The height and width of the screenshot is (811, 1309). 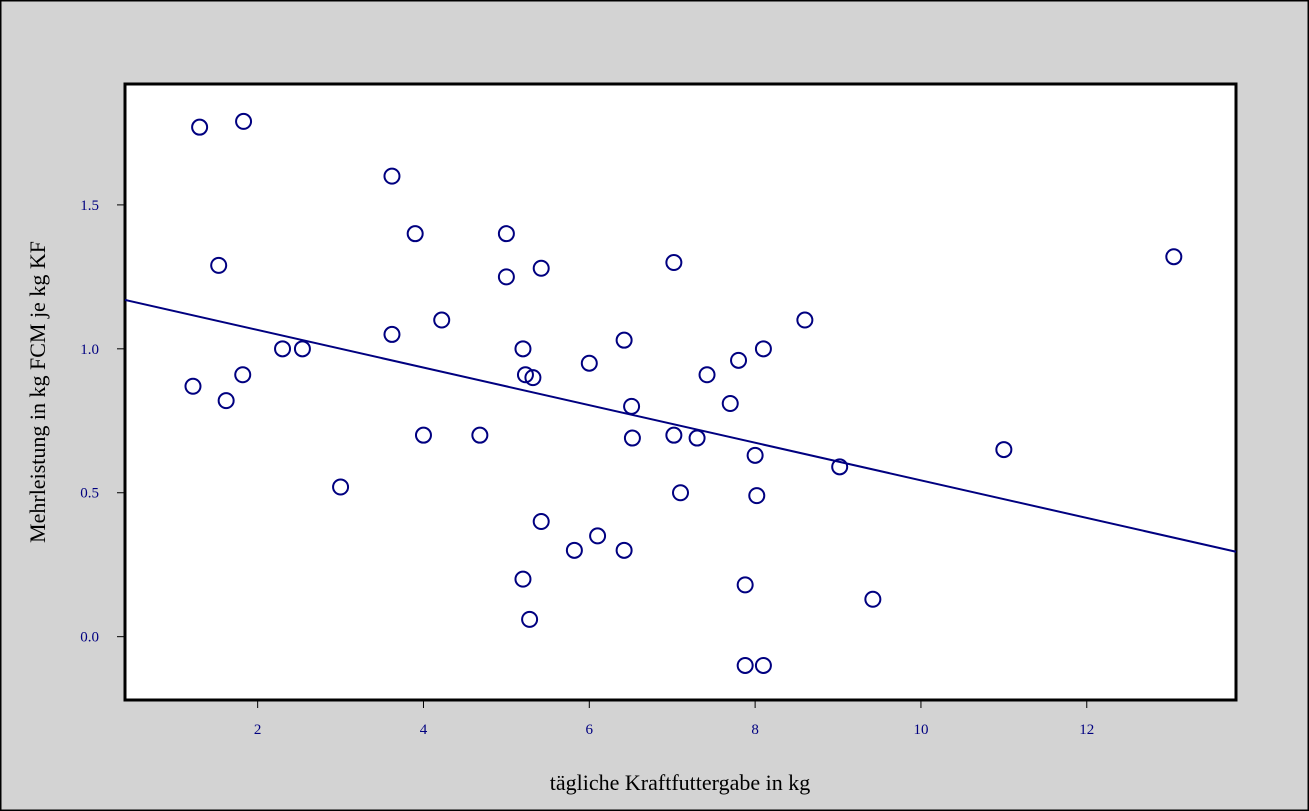 What do you see at coordinates (89, 494) in the screenshot?
I see `y-tick-label: 0.5` at bounding box center [89, 494].